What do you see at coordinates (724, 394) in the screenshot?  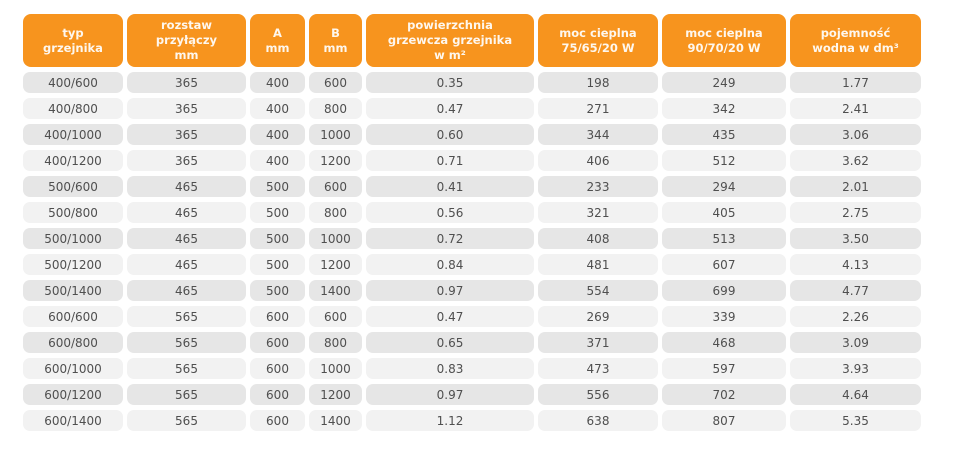 I see `table-cell-moc_90: 702` at bounding box center [724, 394].